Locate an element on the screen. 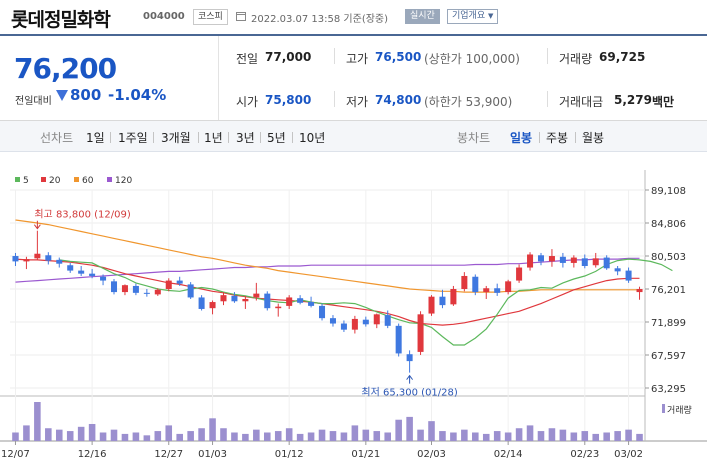 The height and width of the screenshot is (473, 707). period-3m: 3개월 is located at coordinates (176, 138).